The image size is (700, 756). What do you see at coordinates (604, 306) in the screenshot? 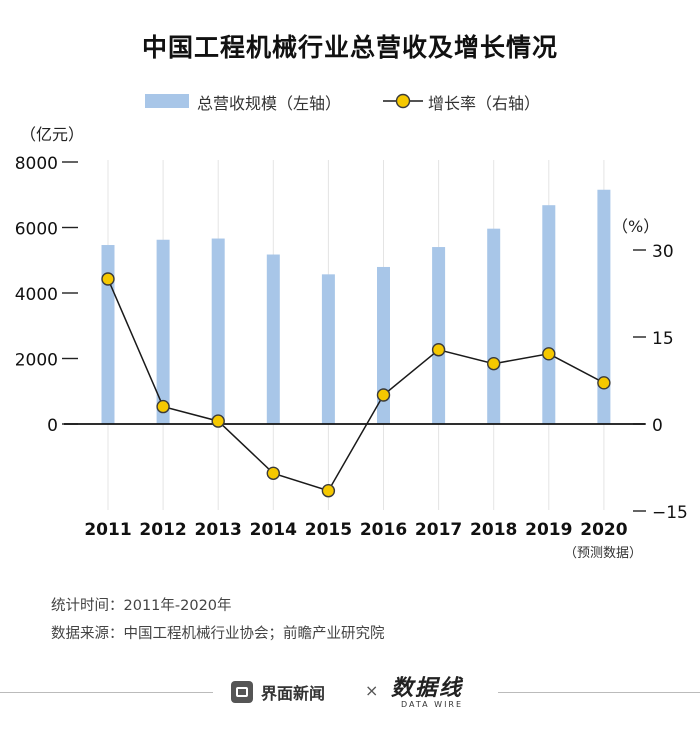
I see `bar-2020` at bounding box center [604, 306].